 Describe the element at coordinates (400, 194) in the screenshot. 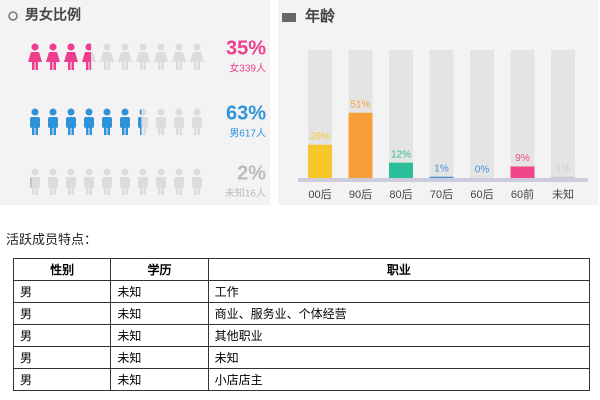

I see `x-tick-label: 80后` at that location.